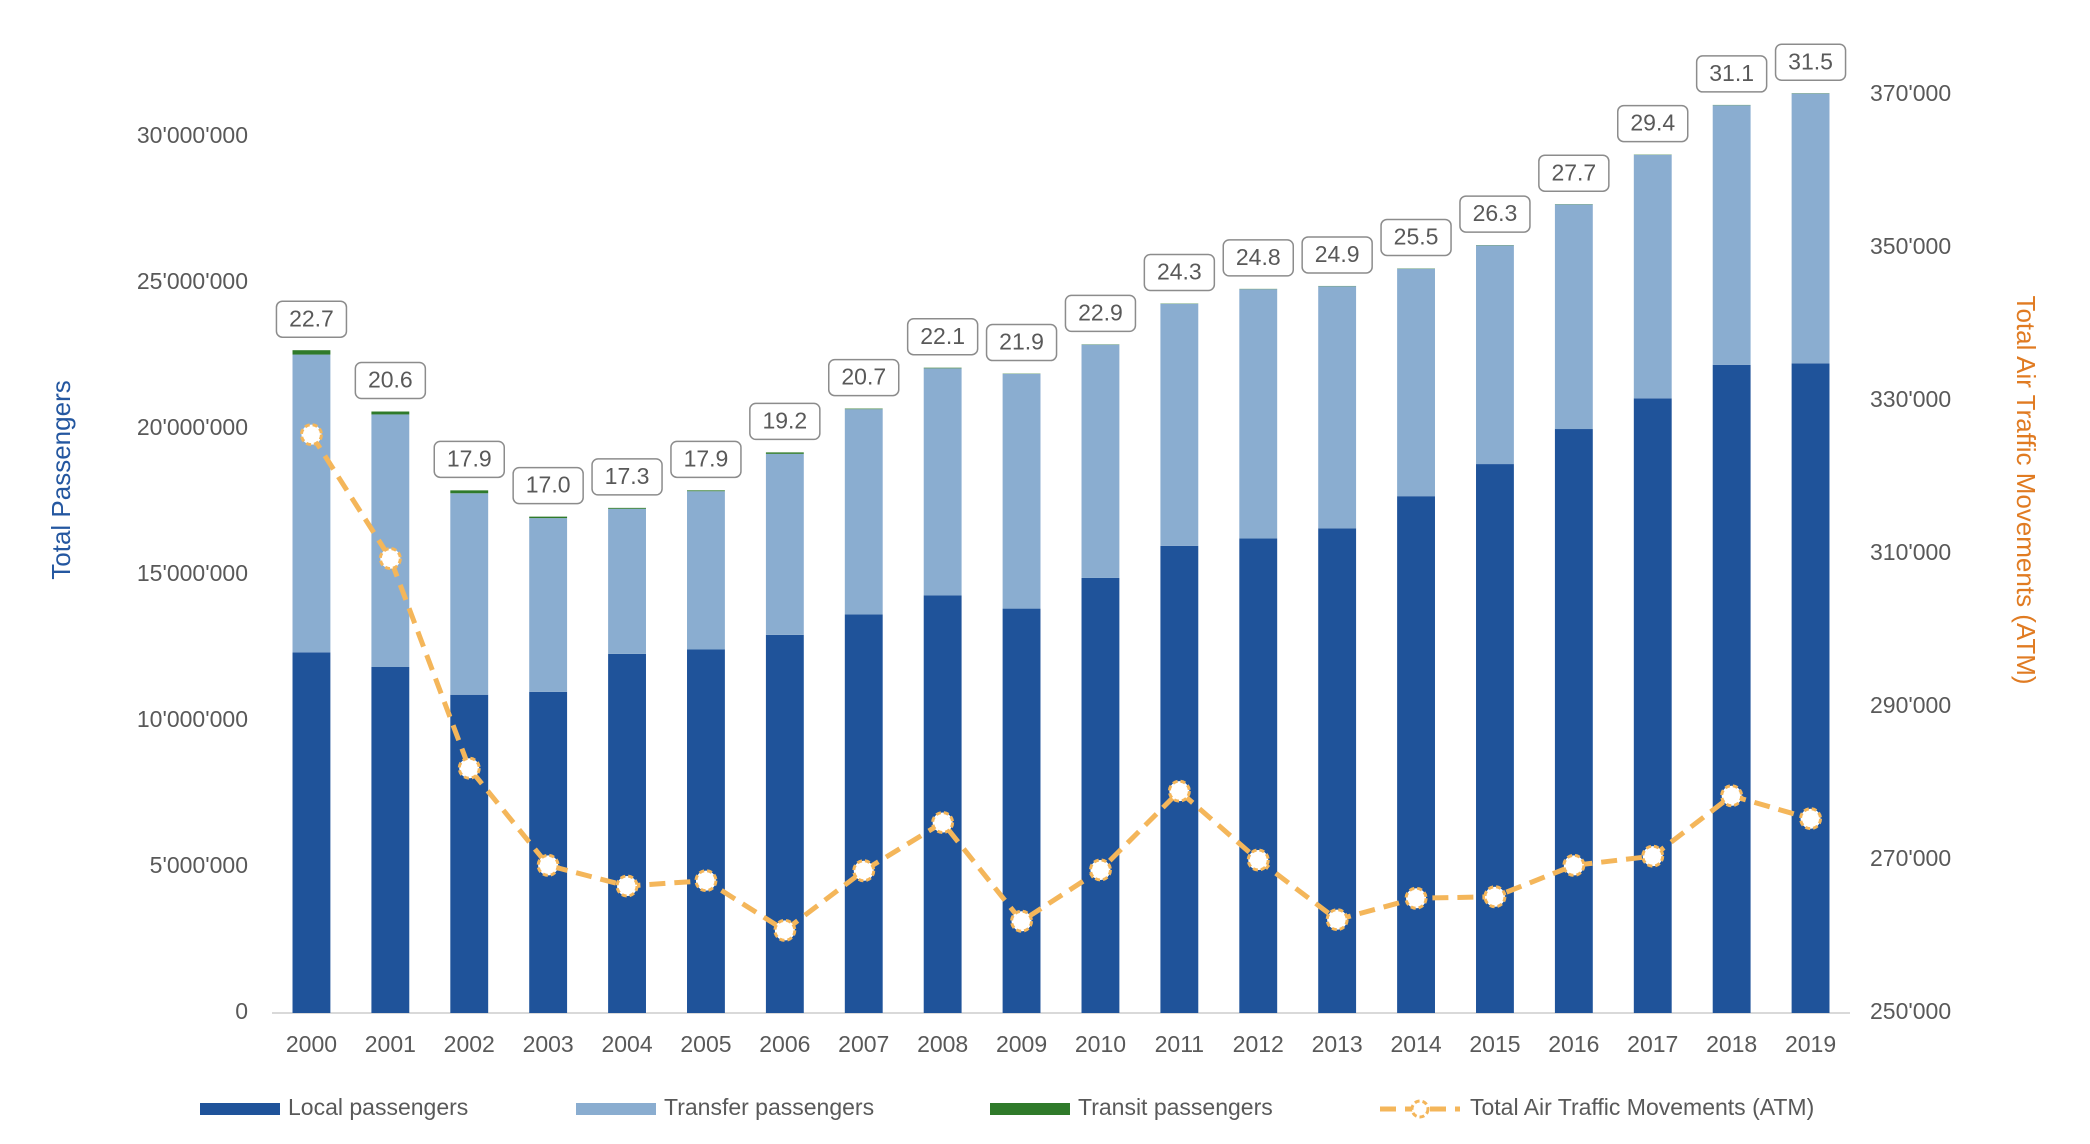 The image size is (2090, 1144). What do you see at coordinates (378, 1107) in the screenshot?
I see `legend-label: Local passengers` at bounding box center [378, 1107].